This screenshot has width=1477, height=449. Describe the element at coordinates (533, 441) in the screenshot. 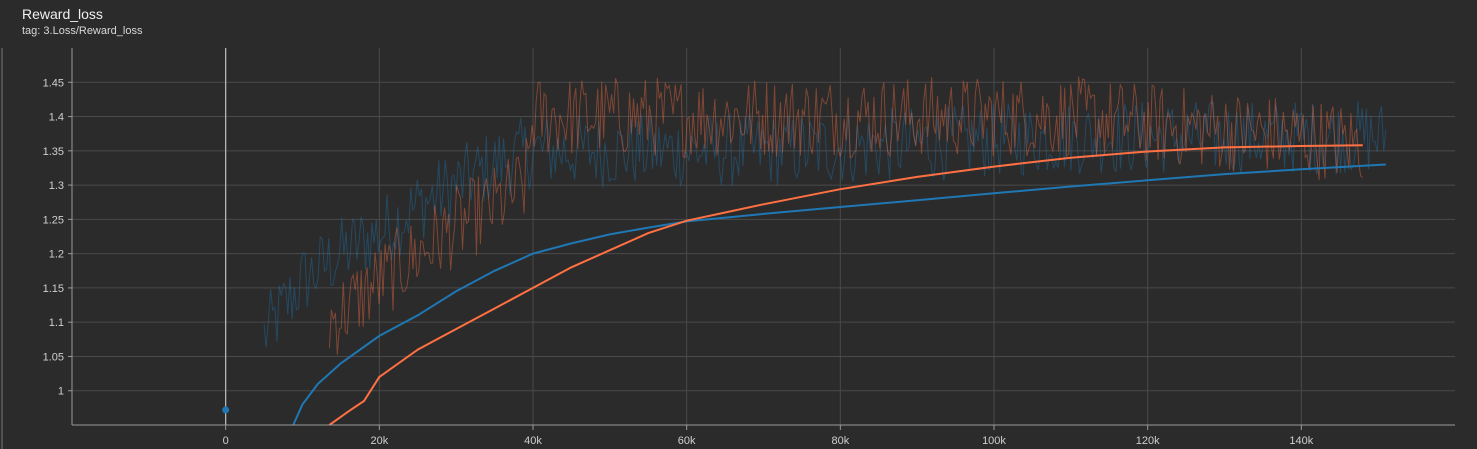

I see `x-tick-label: 40k` at that location.